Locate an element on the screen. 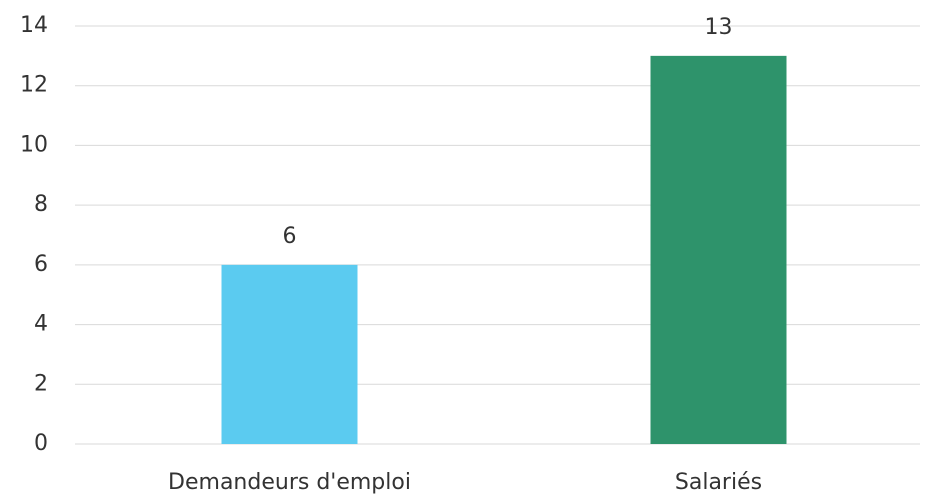 This screenshot has height=500, width=933. y-tick-label: 2 is located at coordinates (41, 383).